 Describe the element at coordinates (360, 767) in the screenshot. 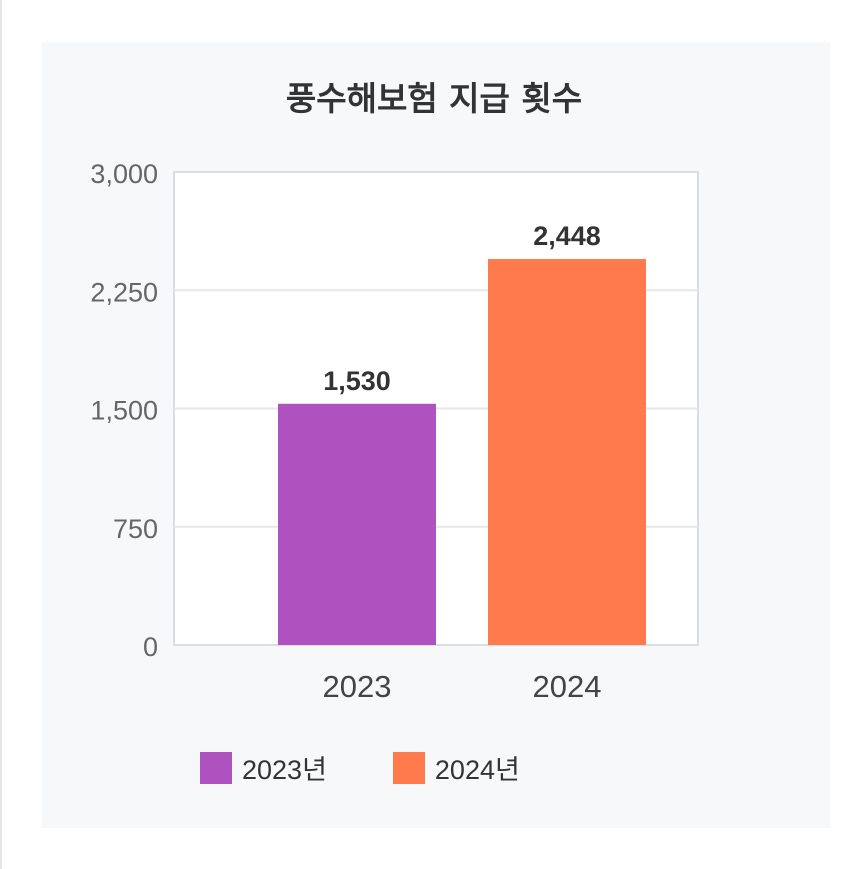

I see `legend: 2023년 2024년` at that location.